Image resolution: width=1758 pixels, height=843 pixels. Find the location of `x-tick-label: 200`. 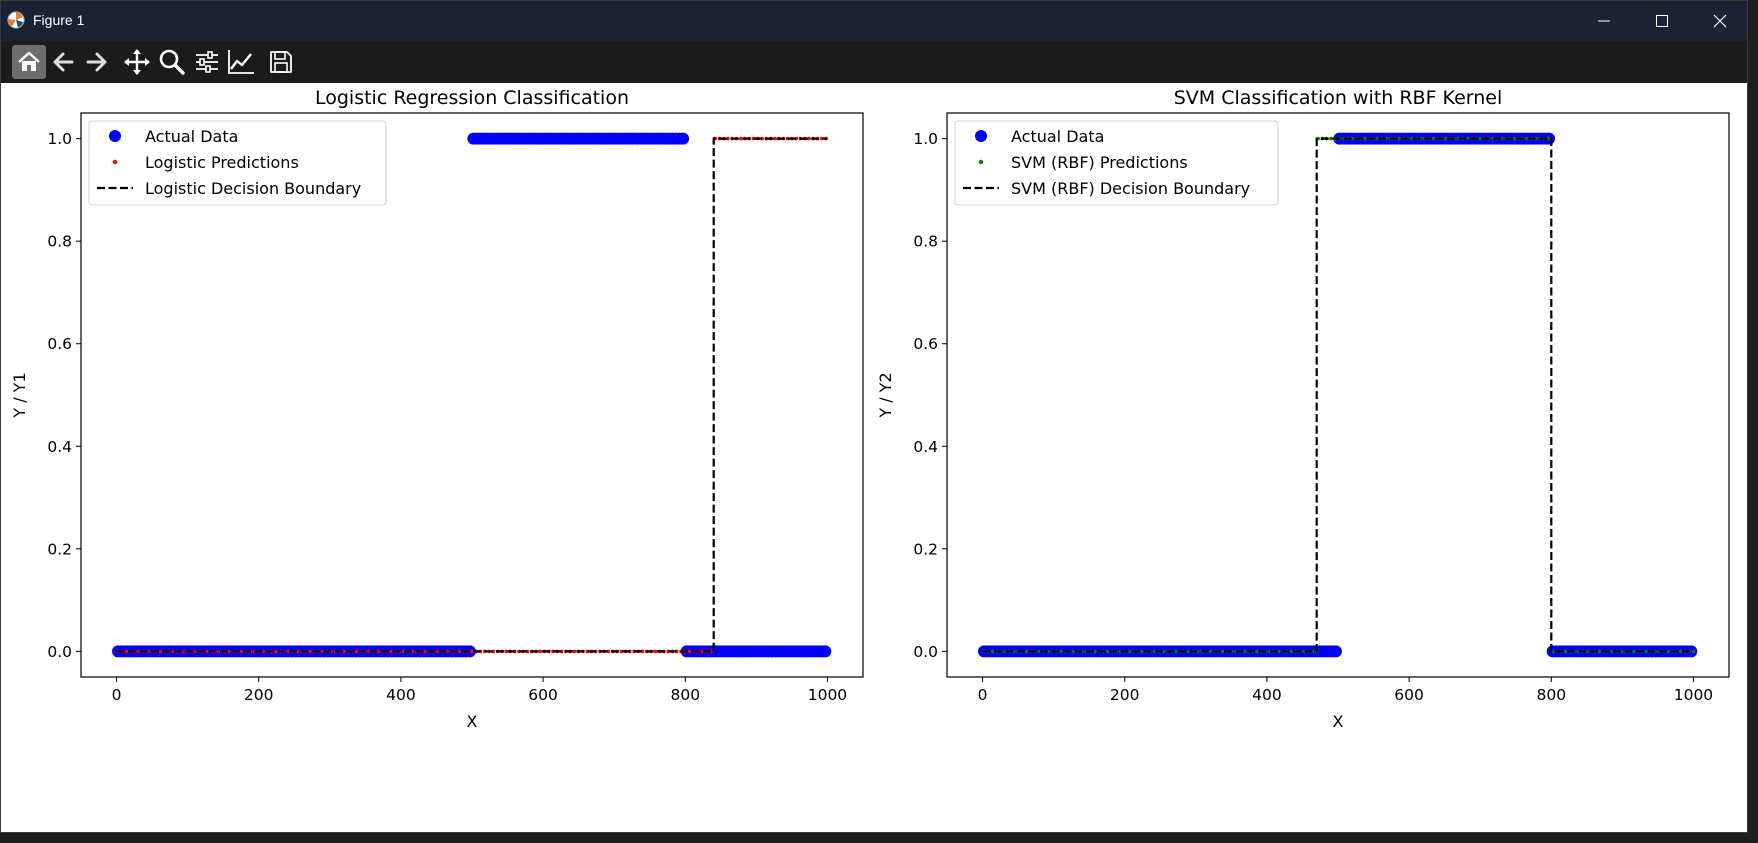

x-tick-label: 200 is located at coordinates (259, 695).